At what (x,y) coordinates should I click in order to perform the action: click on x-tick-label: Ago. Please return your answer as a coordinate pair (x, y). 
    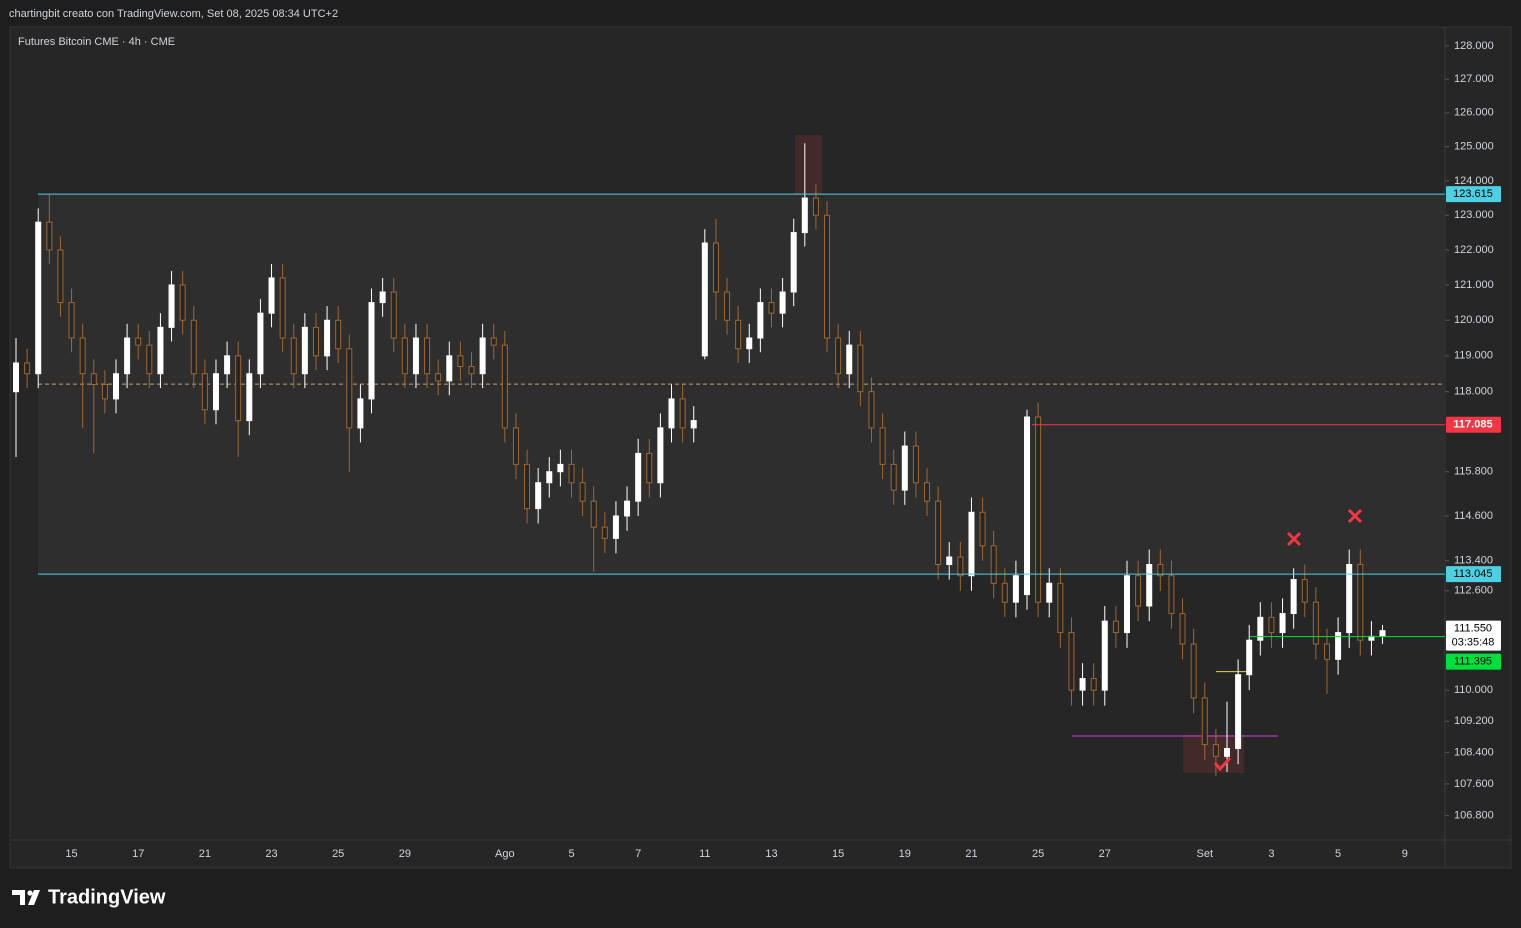
    Looking at the image, I should click on (505, 854).